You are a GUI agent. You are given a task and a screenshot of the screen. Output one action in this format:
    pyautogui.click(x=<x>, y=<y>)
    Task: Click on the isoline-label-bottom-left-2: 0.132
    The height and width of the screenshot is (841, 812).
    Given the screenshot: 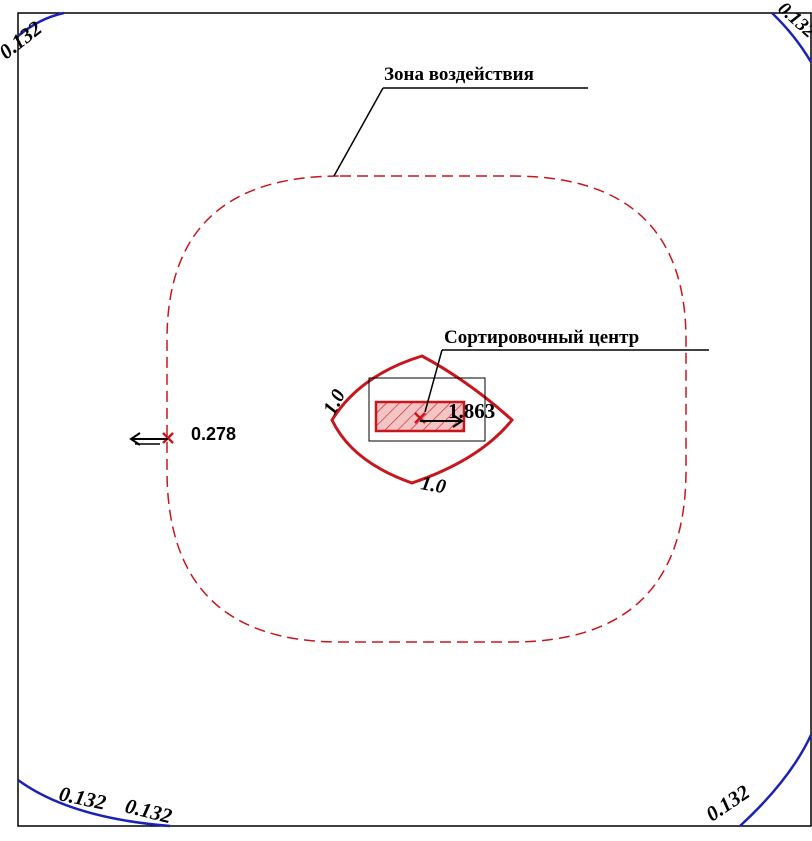 What is the action you would take?
    pyautogui.click(x=149, y=811)
    